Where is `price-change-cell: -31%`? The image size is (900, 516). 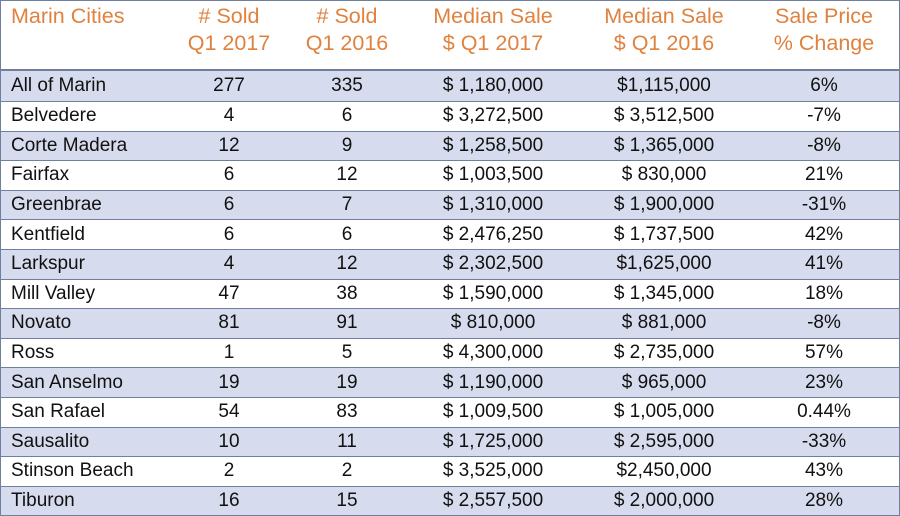
price-change-cell: -31% is located at coordinates (824, 204).